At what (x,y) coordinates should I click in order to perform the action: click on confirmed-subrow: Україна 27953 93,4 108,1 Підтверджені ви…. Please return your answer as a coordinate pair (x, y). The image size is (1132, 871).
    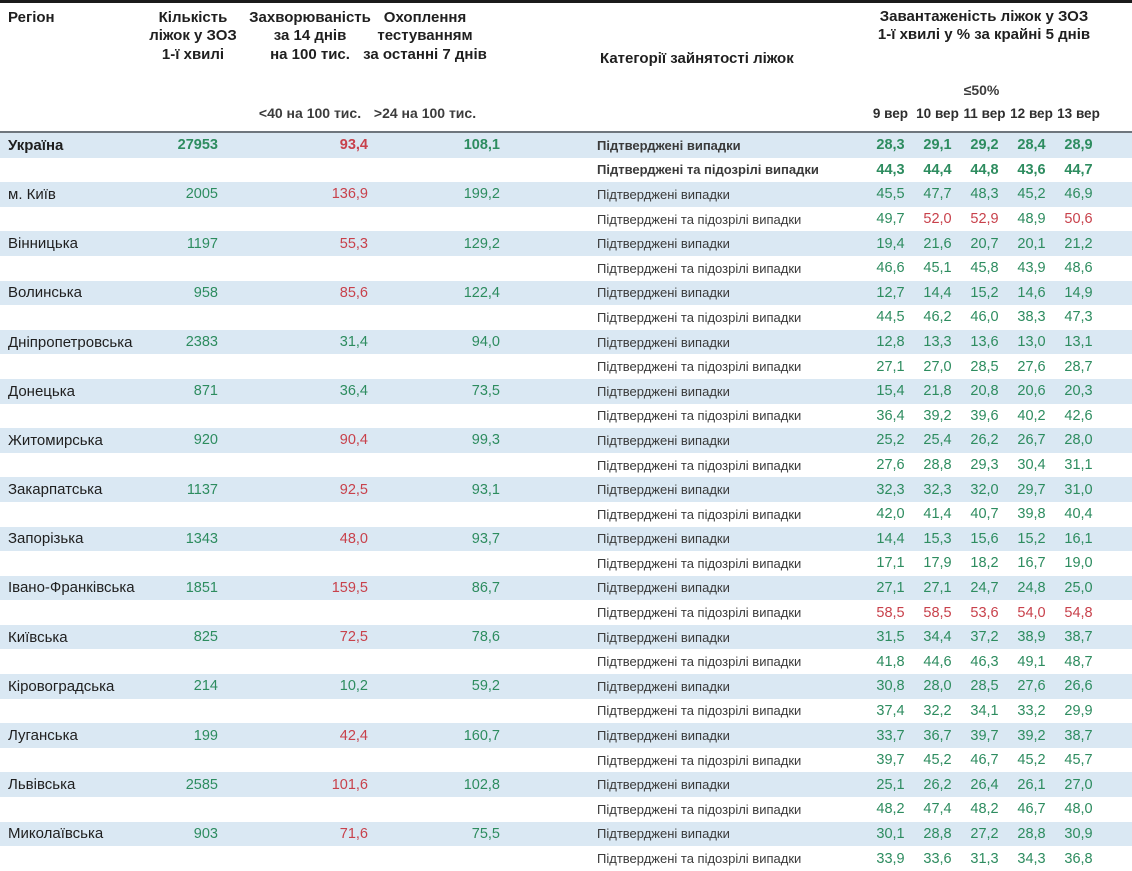
    Looking at the image, I should click on (566, 145).